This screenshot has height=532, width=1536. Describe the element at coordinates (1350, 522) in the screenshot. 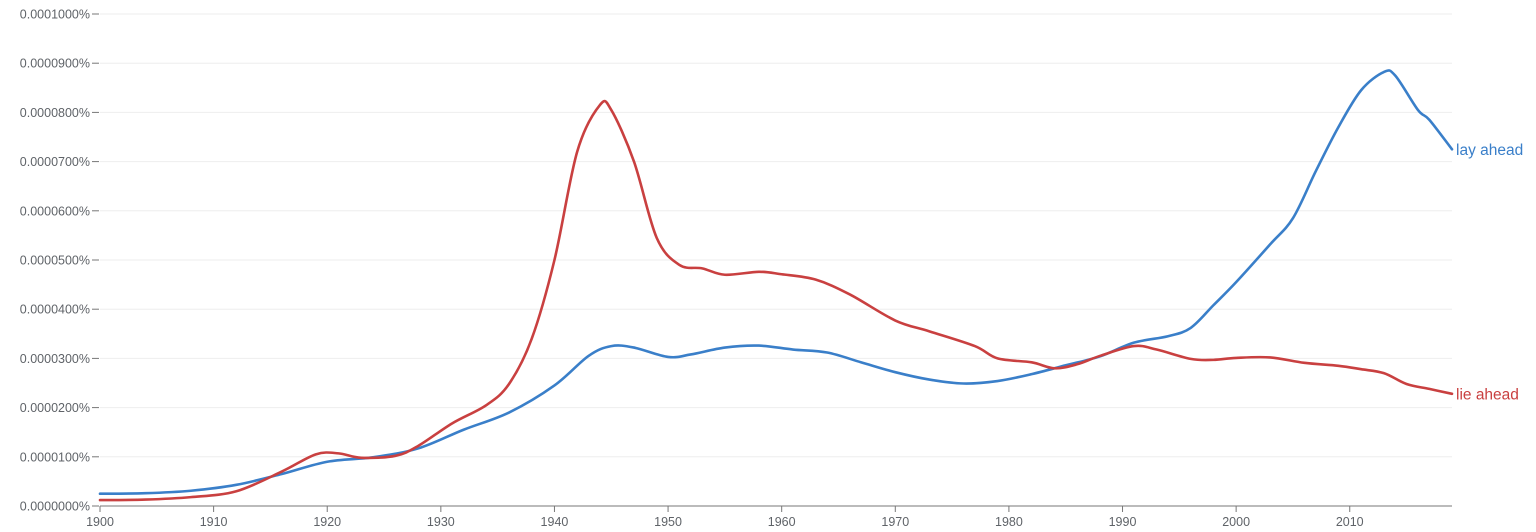

I see `x-tick-label: 2010` at that location.